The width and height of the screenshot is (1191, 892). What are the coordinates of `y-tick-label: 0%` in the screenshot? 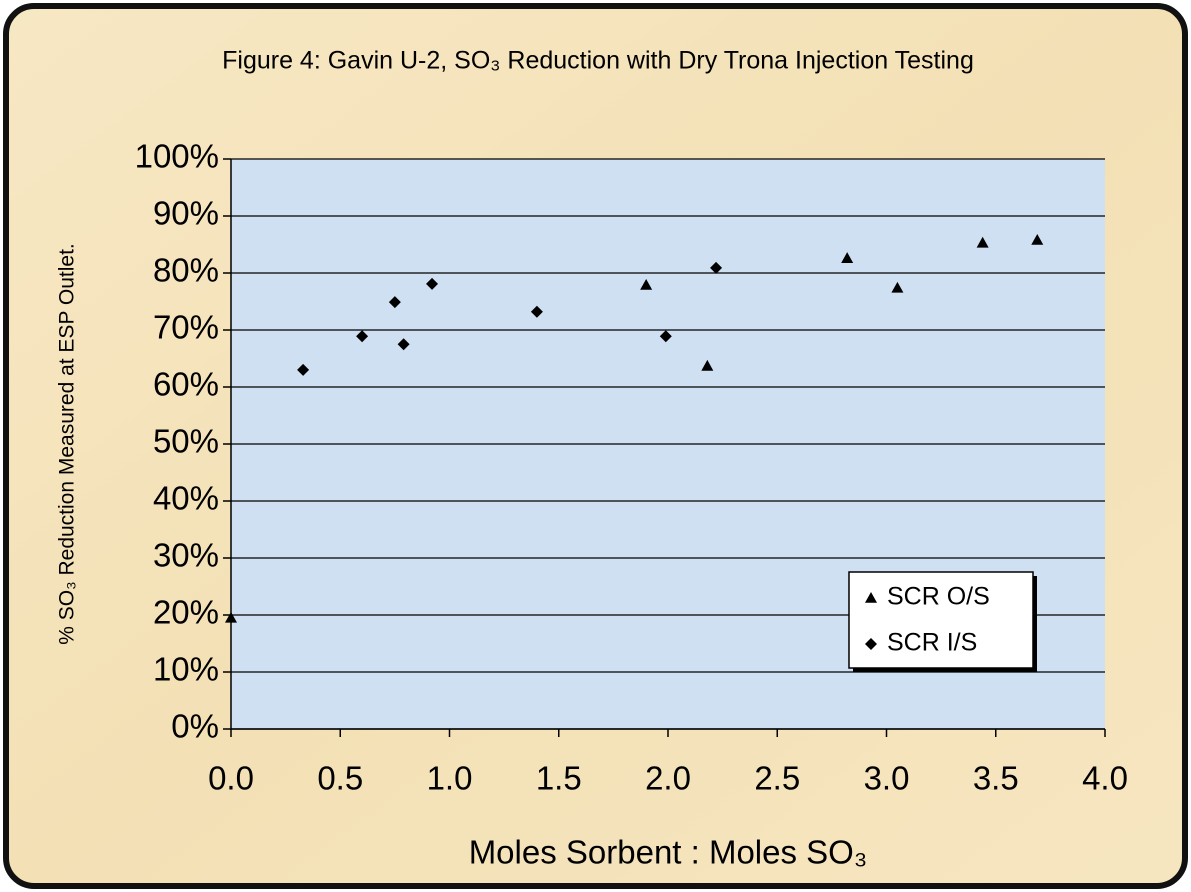 It's located at (195, 726).